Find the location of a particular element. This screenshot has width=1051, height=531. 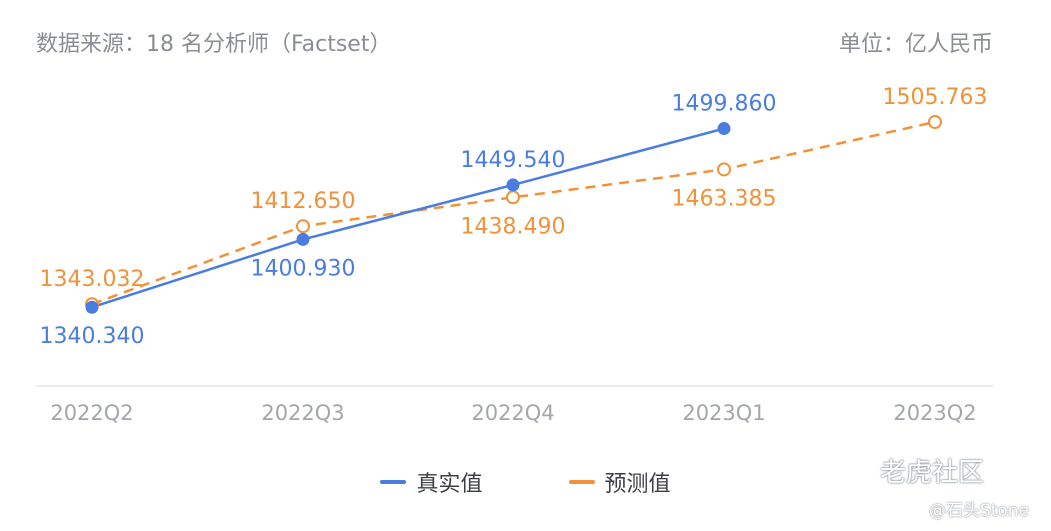

watermark-brand: 老虎社区 is located at coordinates (932, 473).